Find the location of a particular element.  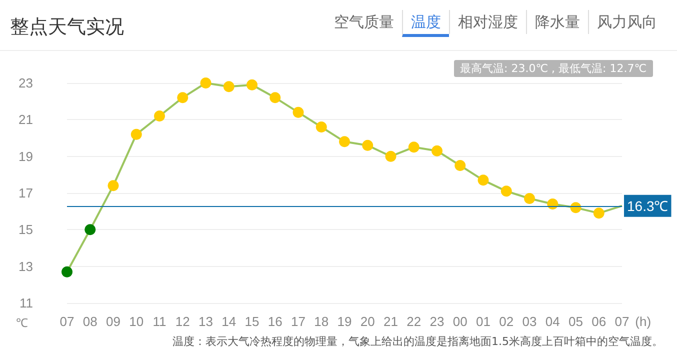

x-tick-label: 13 is located at coordinates (205, 321).